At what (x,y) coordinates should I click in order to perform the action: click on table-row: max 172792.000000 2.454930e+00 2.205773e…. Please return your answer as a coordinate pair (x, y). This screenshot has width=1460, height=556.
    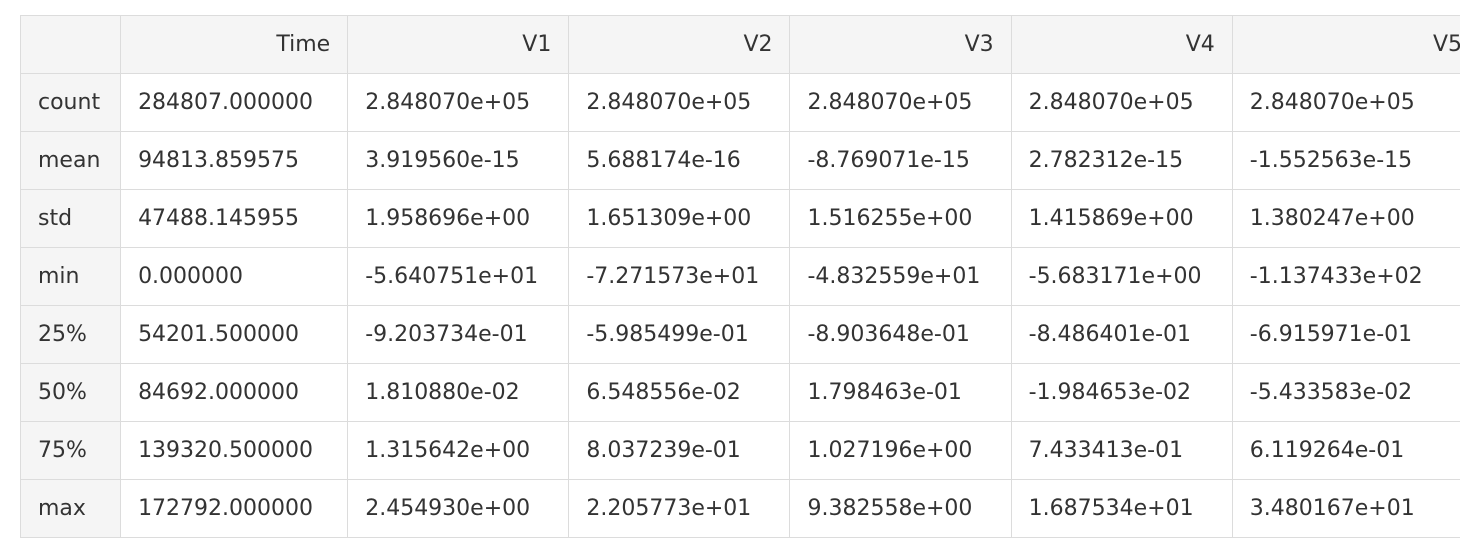
    Looking at the image, I should click on (740, 508).